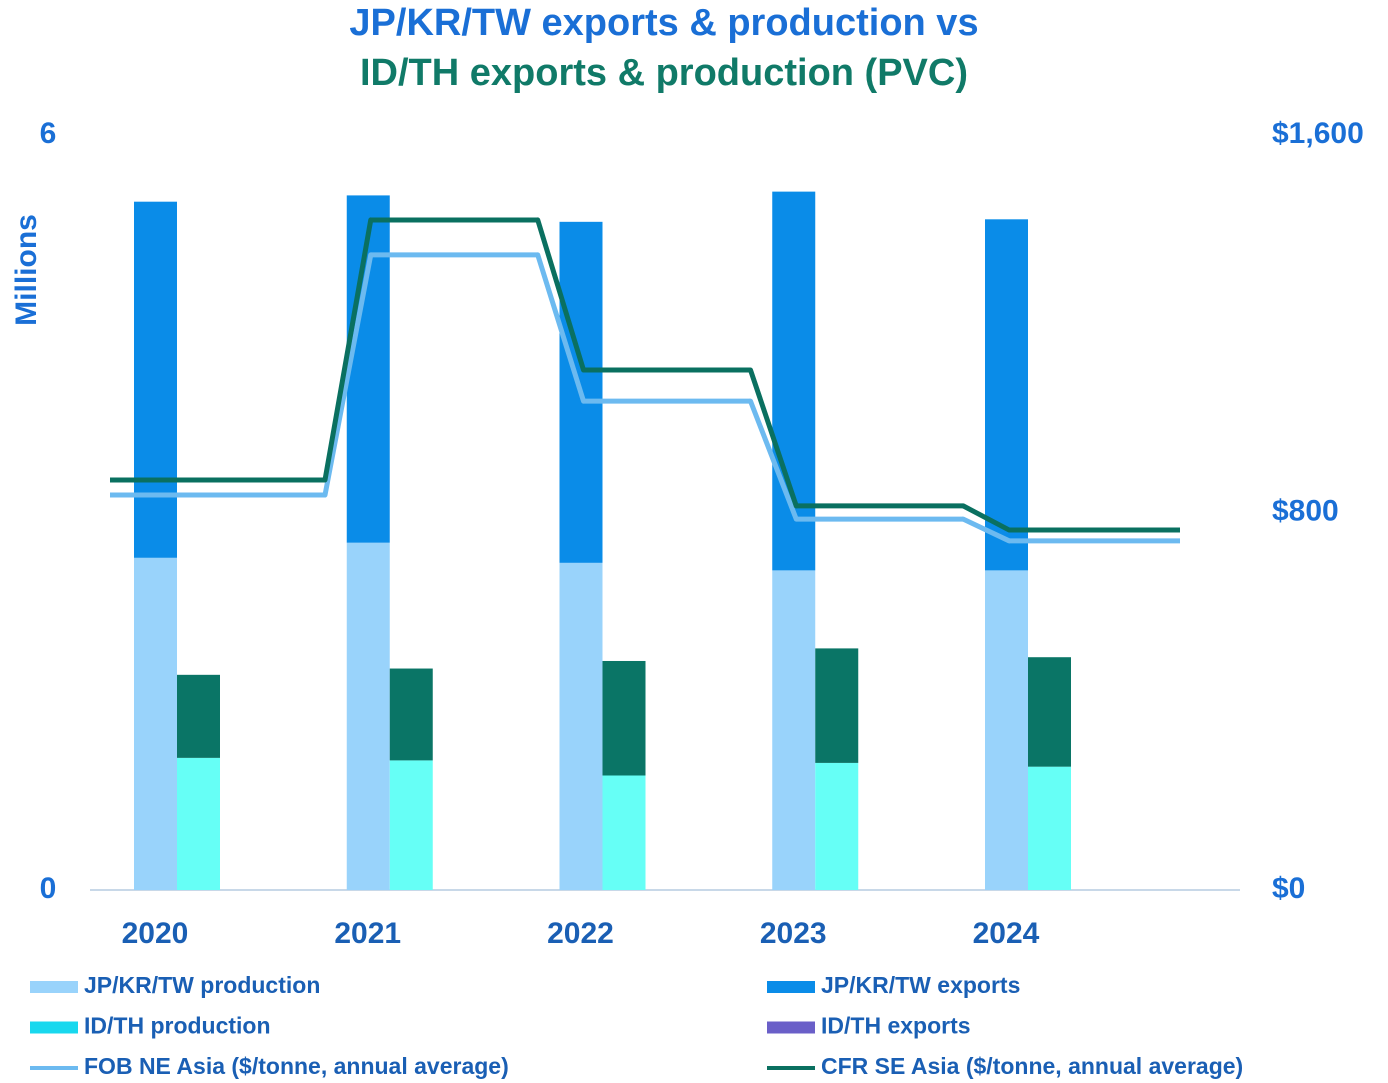 This screenshot has height=1083, width=1388. What do you see at coordinates (48, 133) in the screenshot?
I see `y-tick-label: 6` at bounding box center [48, 133].